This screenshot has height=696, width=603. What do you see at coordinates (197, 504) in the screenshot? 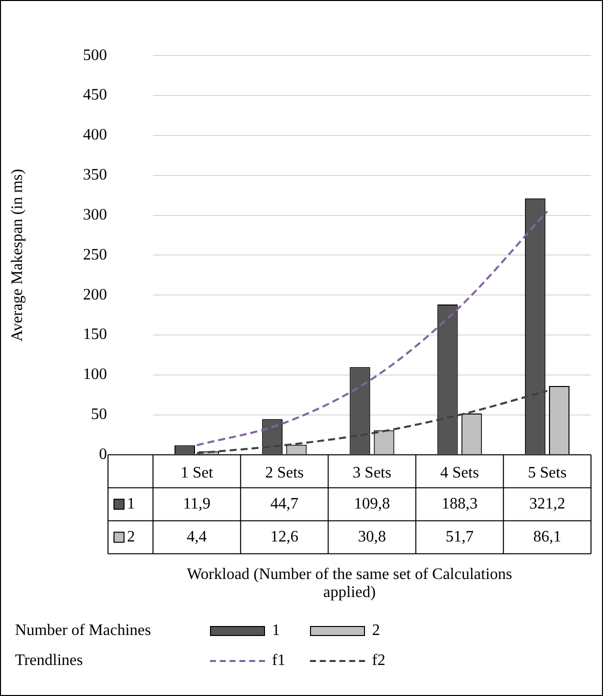
I see `data-label: 11,9` at bounding box center [197, 504].